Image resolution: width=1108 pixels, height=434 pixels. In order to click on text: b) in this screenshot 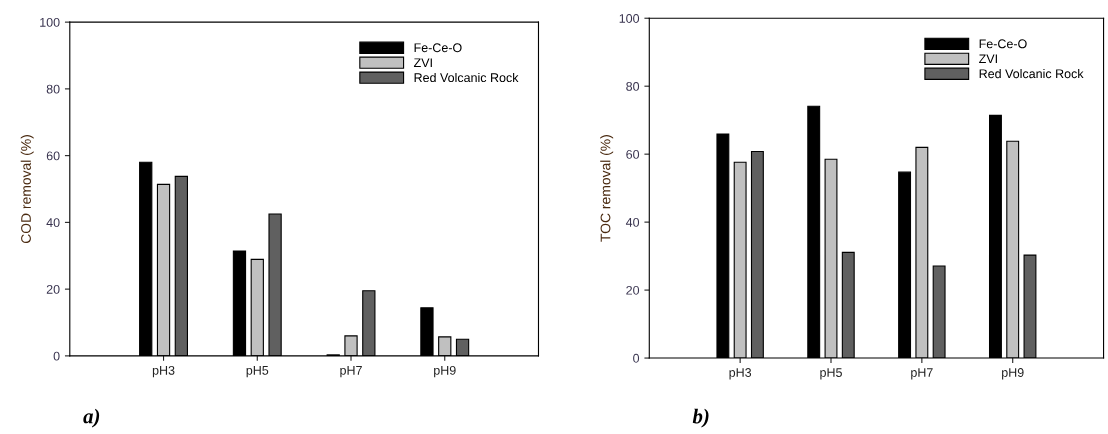, I will do `click(700, 418)`.